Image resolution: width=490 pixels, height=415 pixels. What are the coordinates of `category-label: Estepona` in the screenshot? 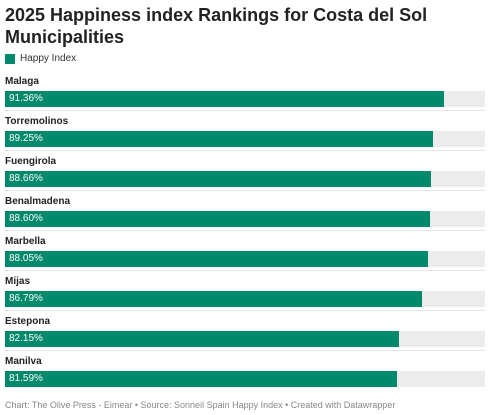 It's located at (28, 321).